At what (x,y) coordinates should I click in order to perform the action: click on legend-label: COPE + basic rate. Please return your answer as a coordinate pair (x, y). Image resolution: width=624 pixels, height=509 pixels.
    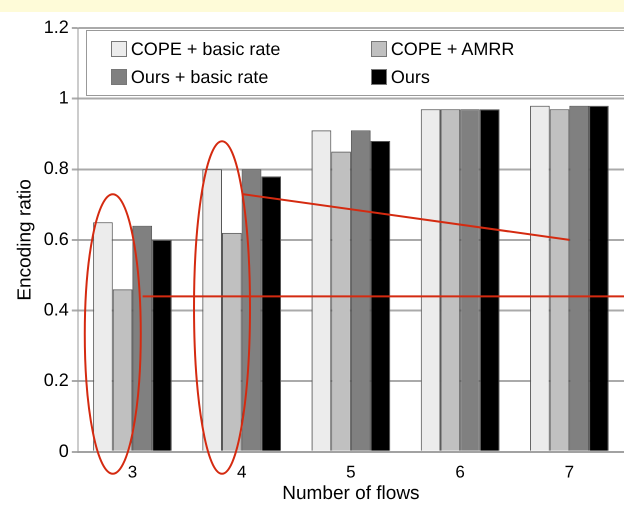
    Looking at the image, I should click on (205, 49).